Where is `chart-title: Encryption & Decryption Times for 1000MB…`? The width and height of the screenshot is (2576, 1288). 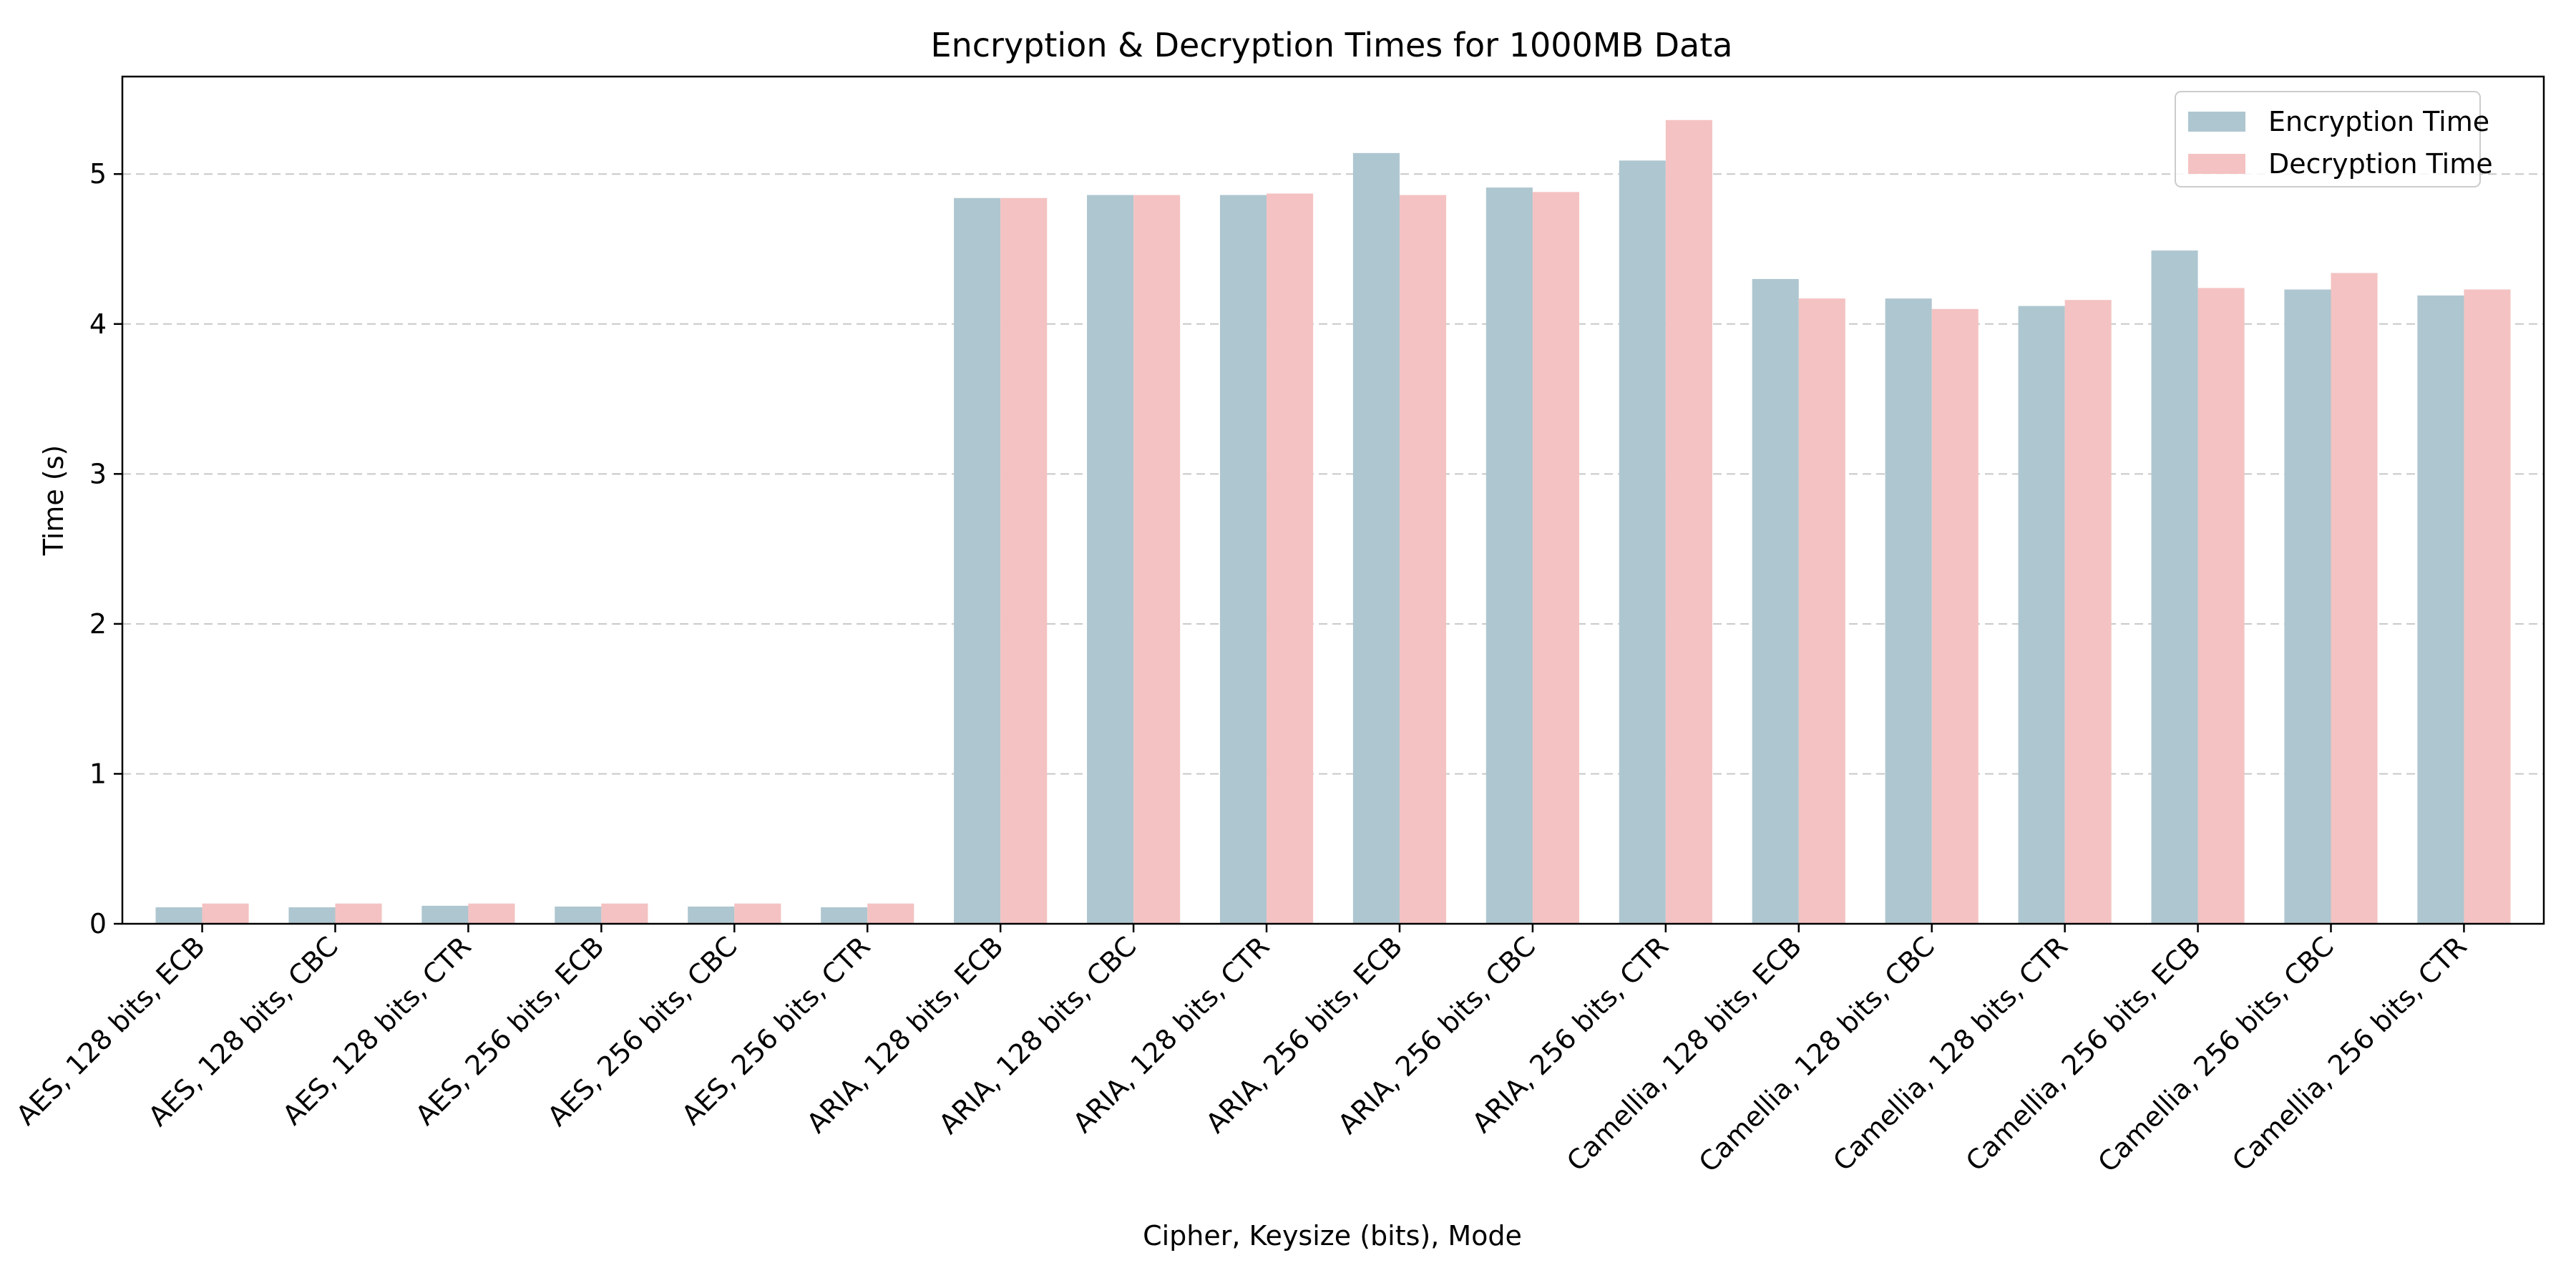
chart-title: Encryption & Decryption Times for 1000MB… is located at coordinates (1332, 45).